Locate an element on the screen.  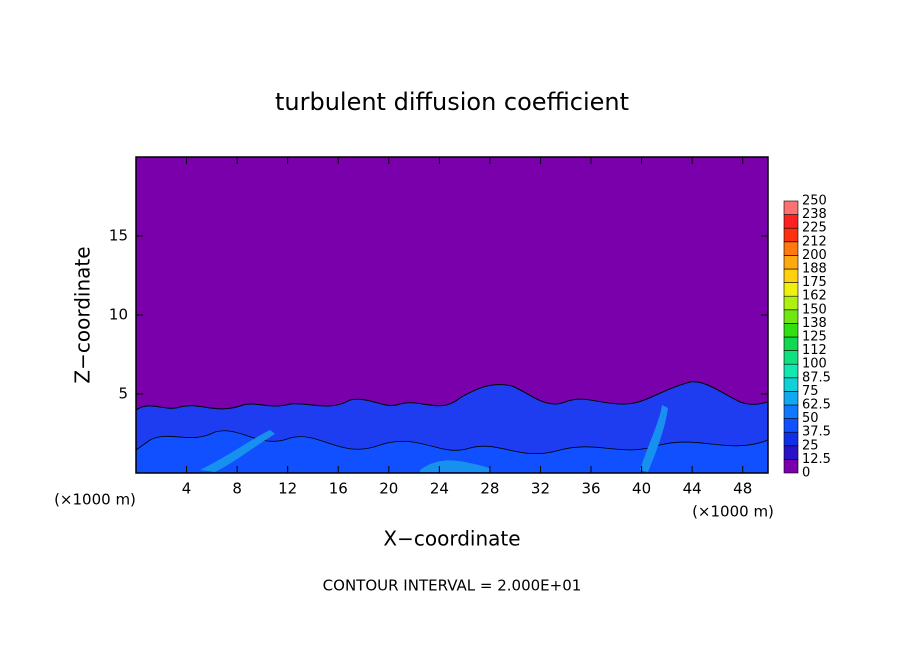
colorbar-label: 188 is located at coordinates (814, 269).